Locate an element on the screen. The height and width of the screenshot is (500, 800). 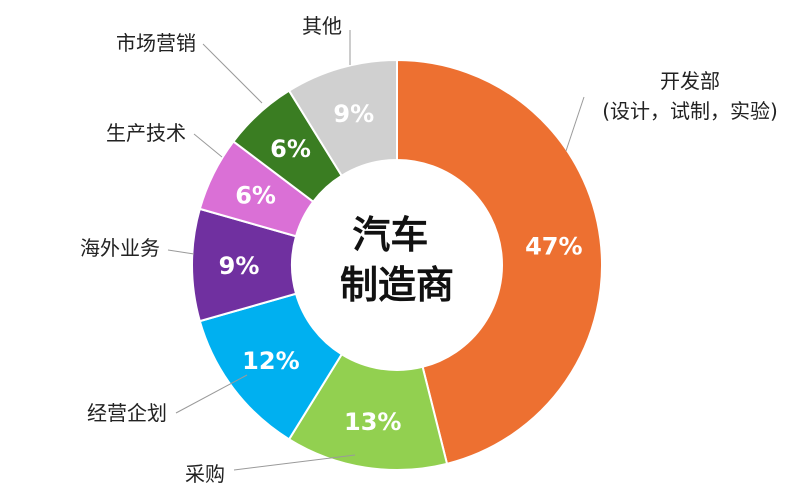
category-label-3: 海外业务 is located at coordinates (120, 248).